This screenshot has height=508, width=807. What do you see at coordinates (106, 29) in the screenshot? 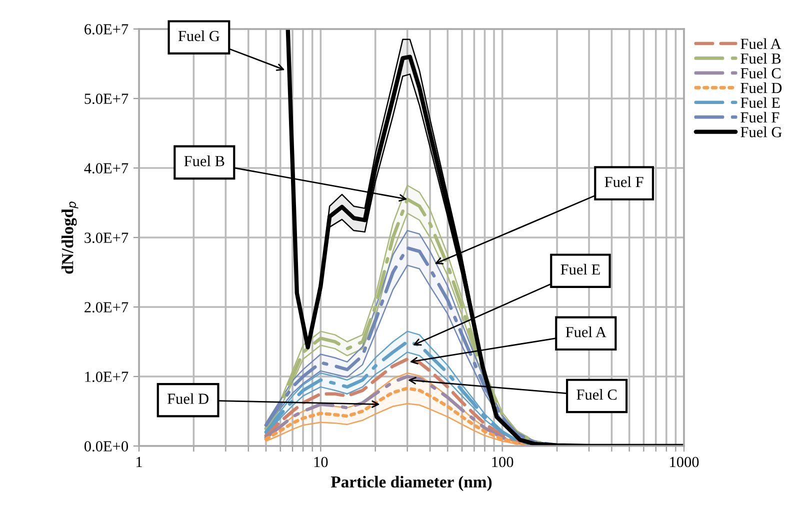
I see `y-tick-label: 6.0E+7` at bounding box center [106, 29].